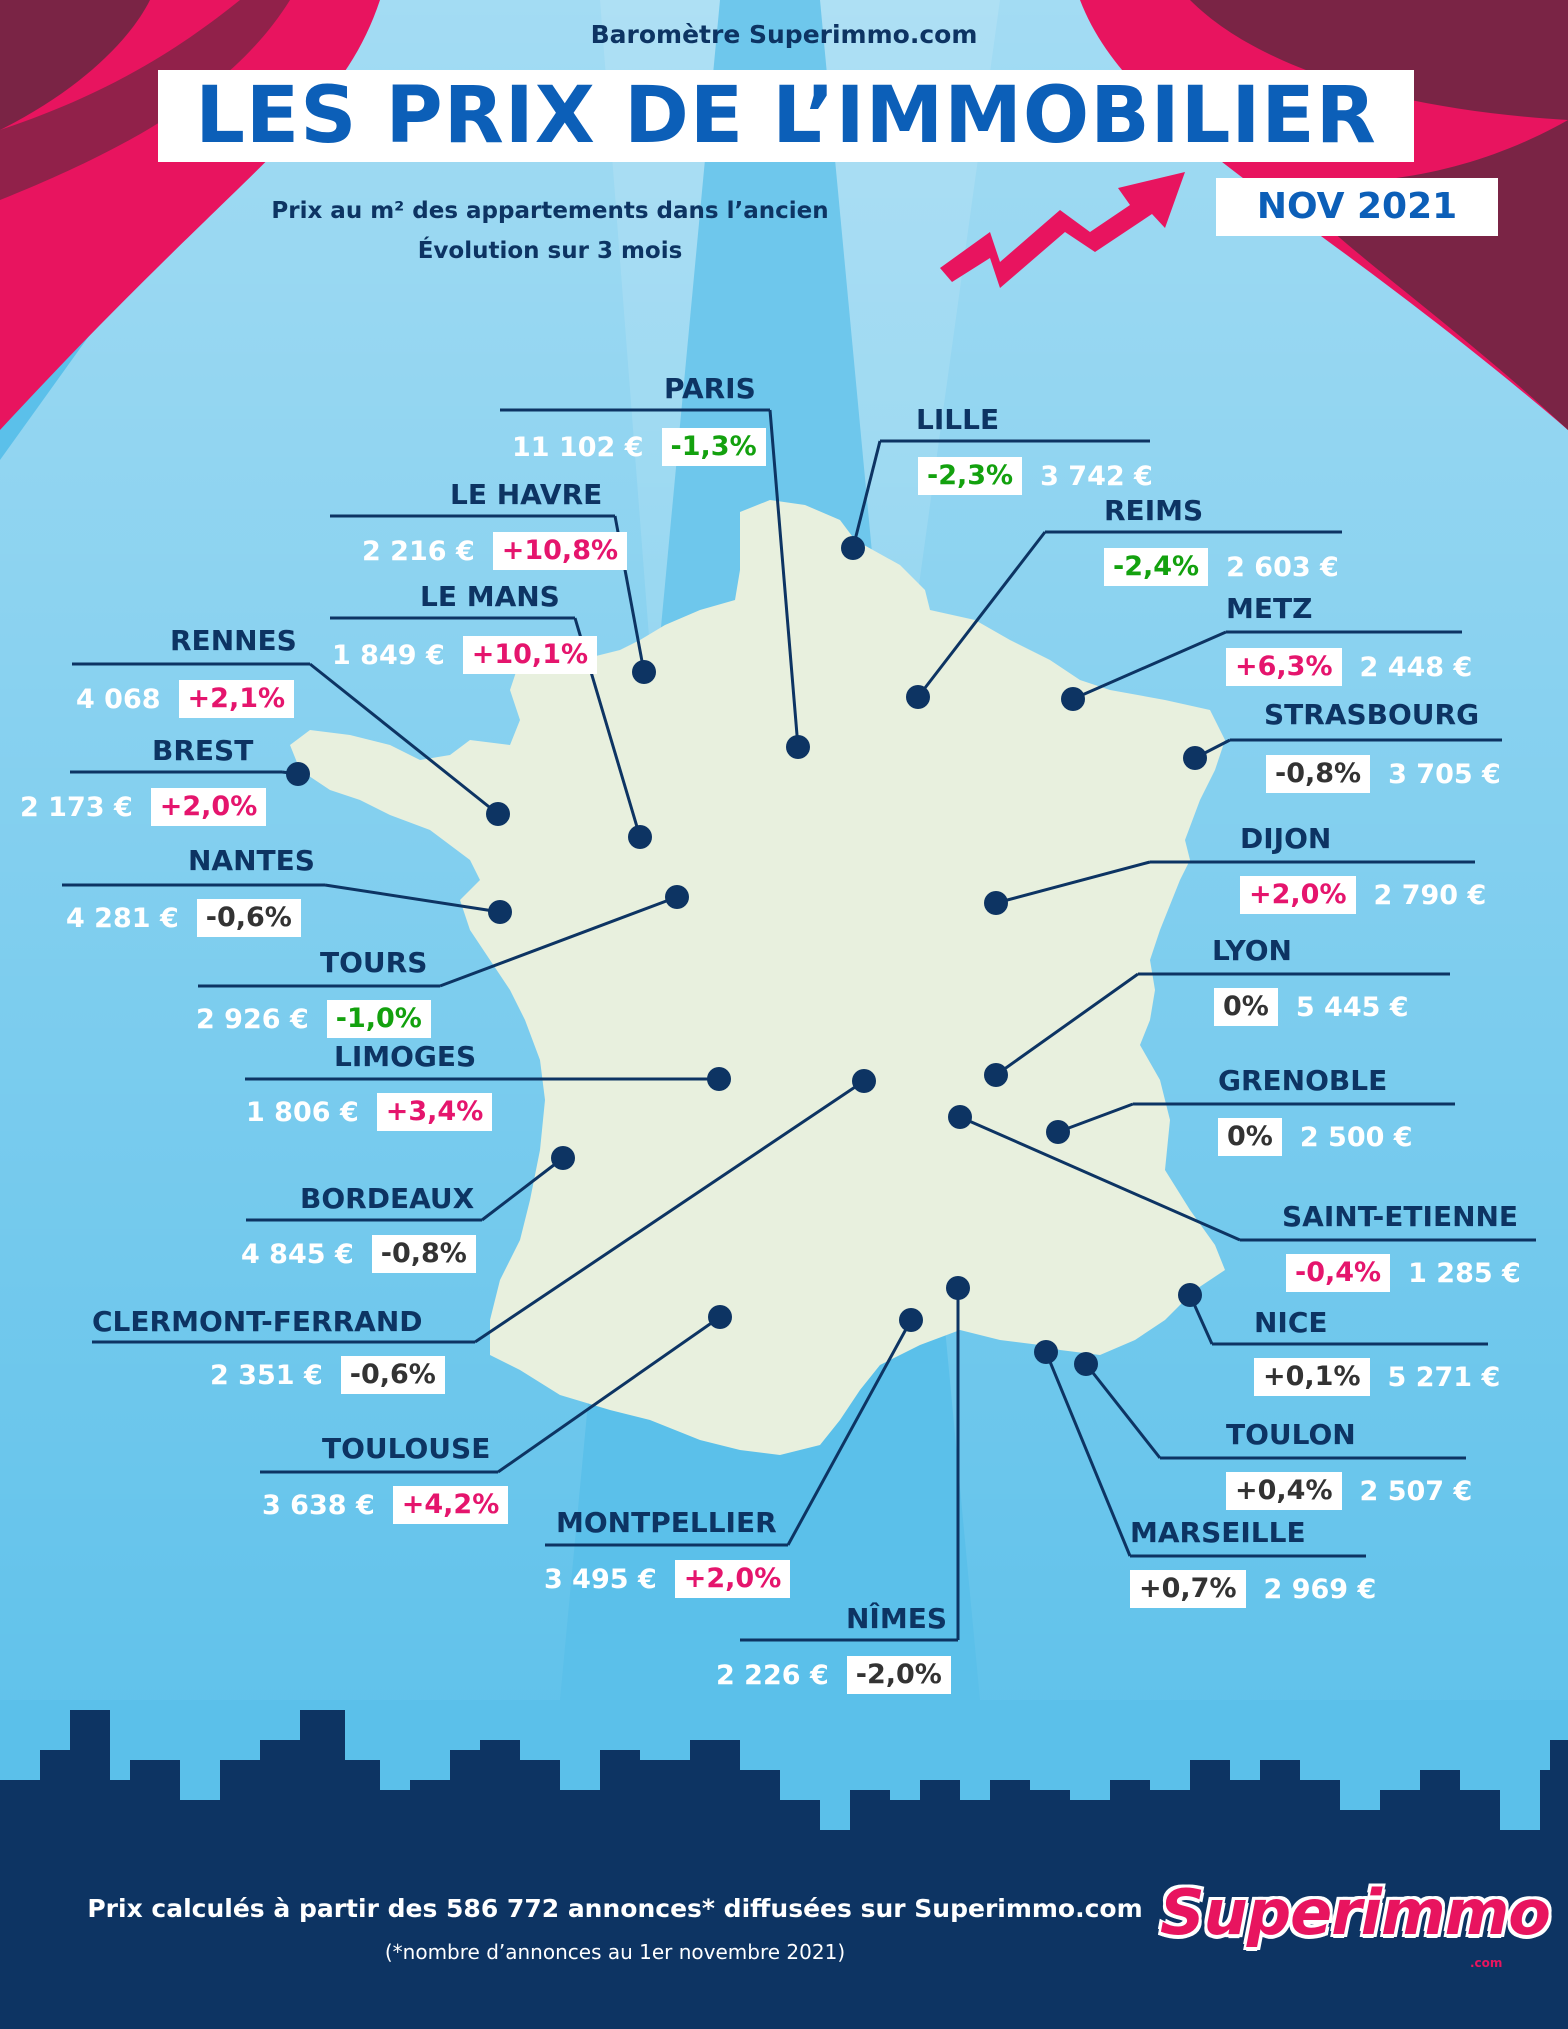  I want to click on city-change-bordeaux: -0,8%, so click(423, 1254).